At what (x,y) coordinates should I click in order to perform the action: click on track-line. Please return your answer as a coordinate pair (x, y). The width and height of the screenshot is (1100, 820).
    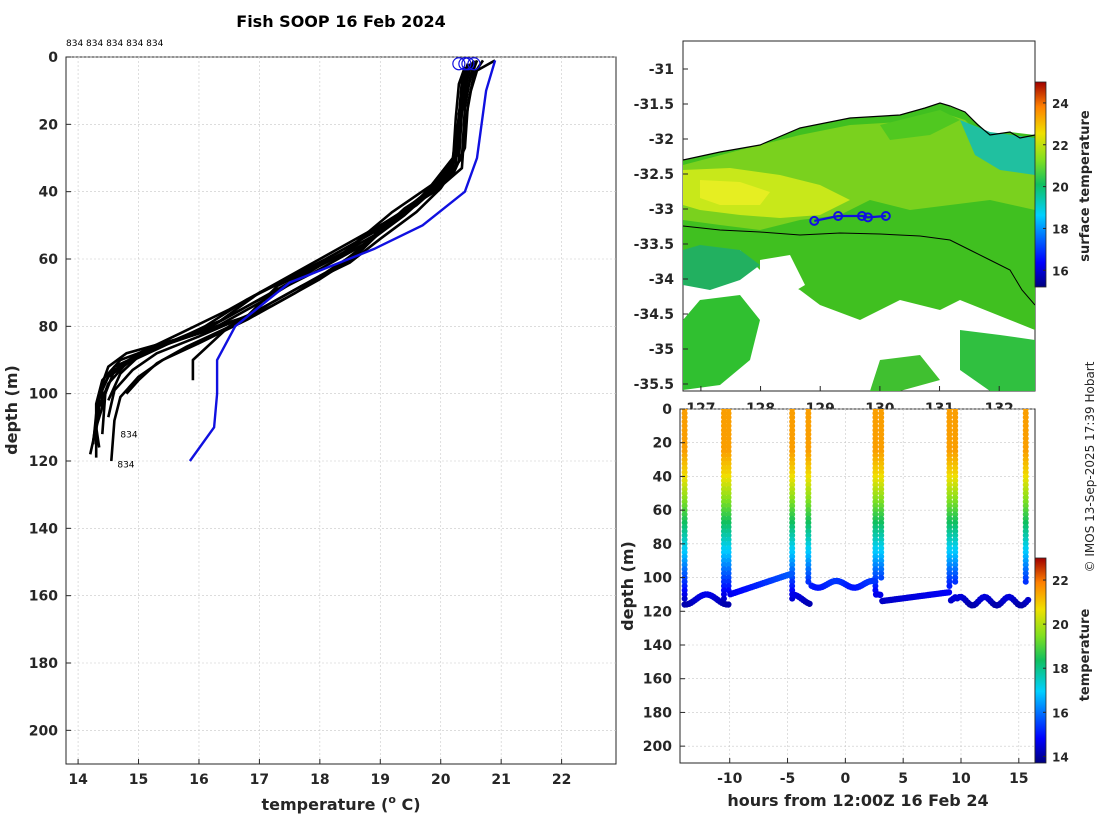
    Looking at the image, I should click on (850, 218).